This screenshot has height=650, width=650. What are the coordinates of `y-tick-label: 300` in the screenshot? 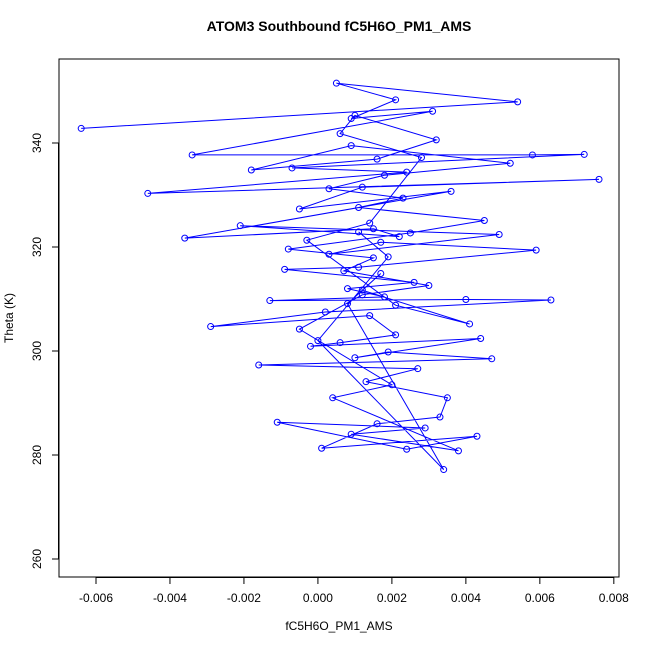 It's located at (37, 351).